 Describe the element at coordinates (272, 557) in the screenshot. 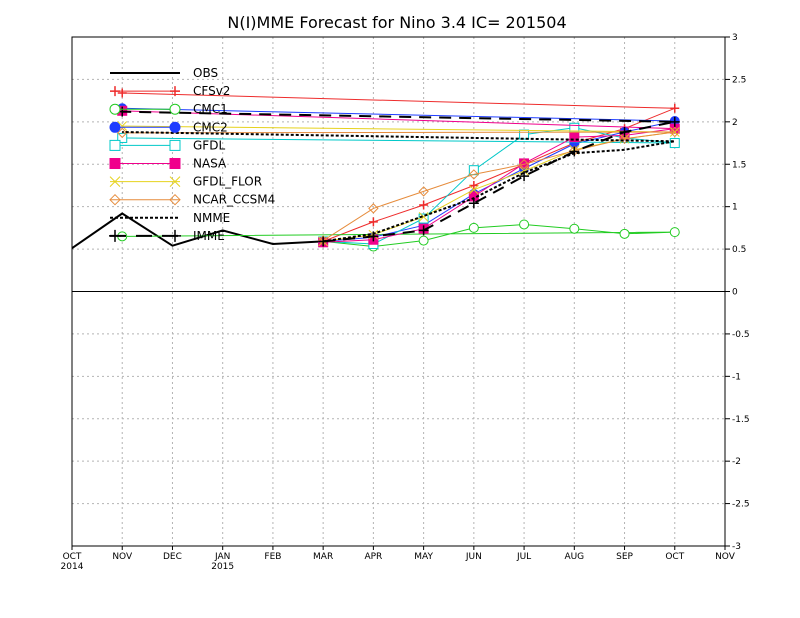

I see `x-tick-label: FEB` at that location.